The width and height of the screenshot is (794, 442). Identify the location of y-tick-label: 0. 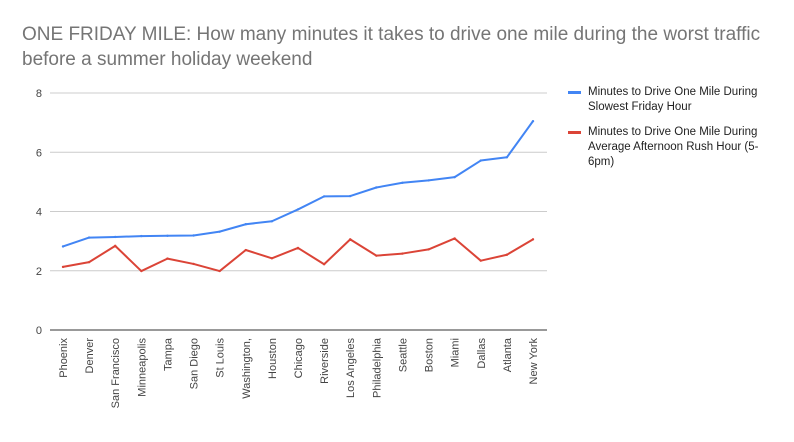
(39, 331).